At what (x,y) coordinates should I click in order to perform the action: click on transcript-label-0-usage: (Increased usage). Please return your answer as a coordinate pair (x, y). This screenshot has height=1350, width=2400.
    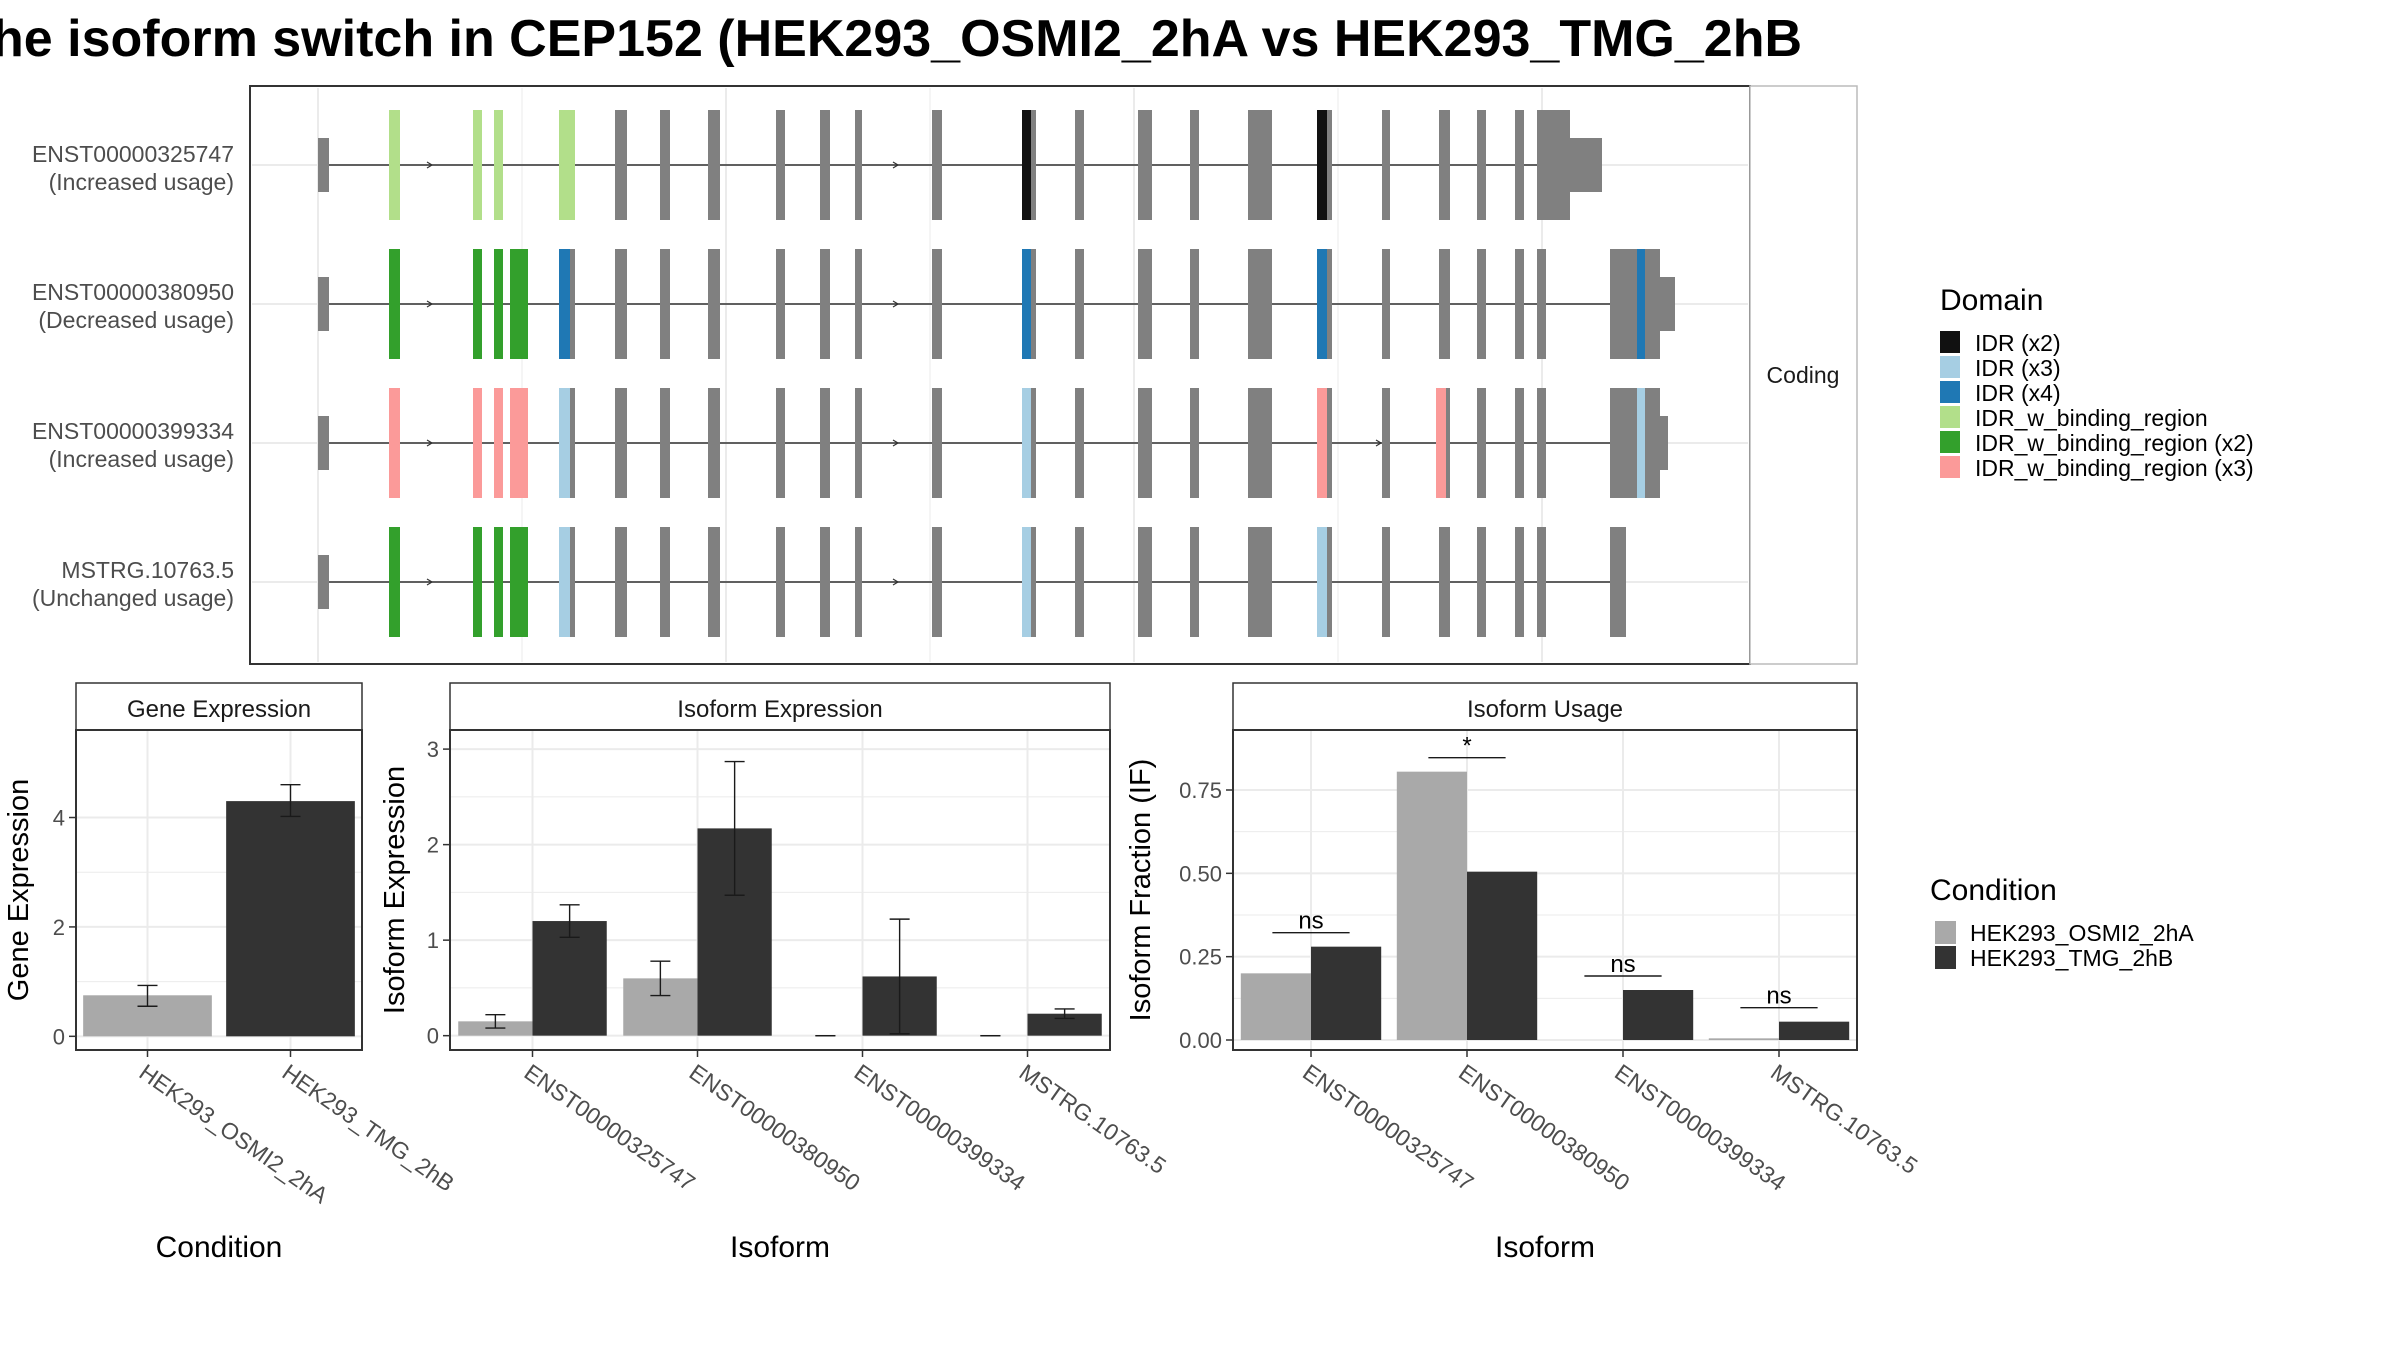
    Looking at the image, I should click on (141, 182).